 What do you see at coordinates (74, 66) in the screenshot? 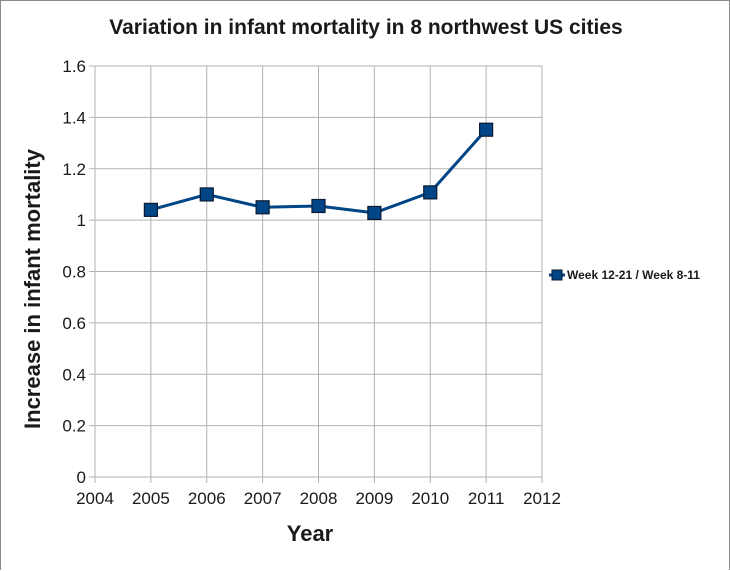
I see `y-tick-label-8: 1.6` at bounding box center [74, 66].